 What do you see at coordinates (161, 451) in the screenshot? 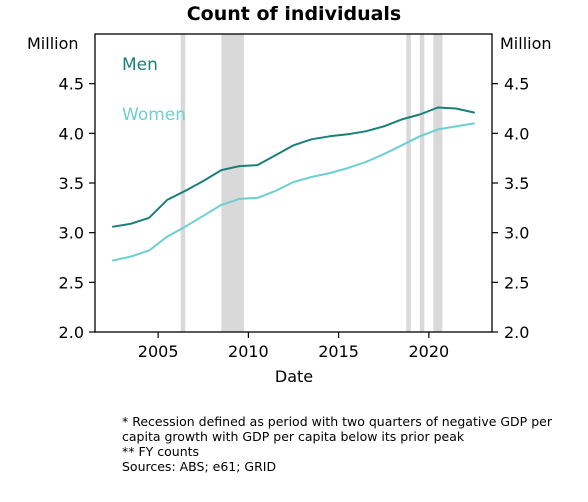
I see `footnote-fy: ** FY counts` at bounding box center [161, 451].